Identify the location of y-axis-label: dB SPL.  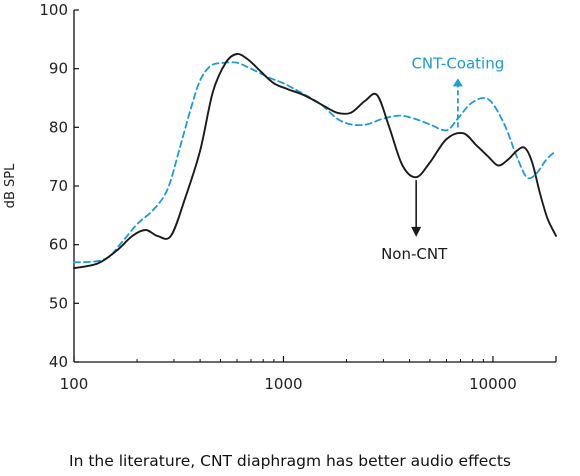
(10, 185).